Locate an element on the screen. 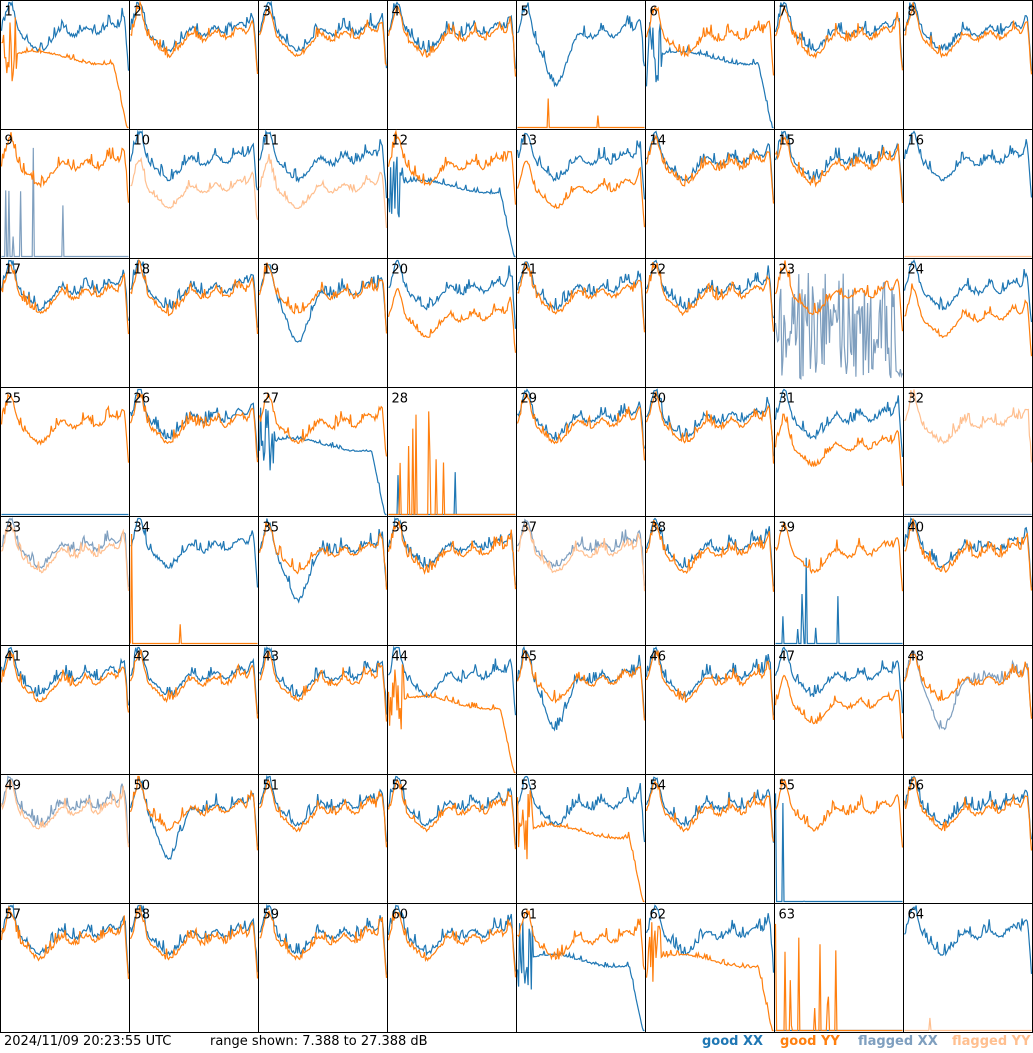  panel-57: 57 is located at coordinates (65, 968).